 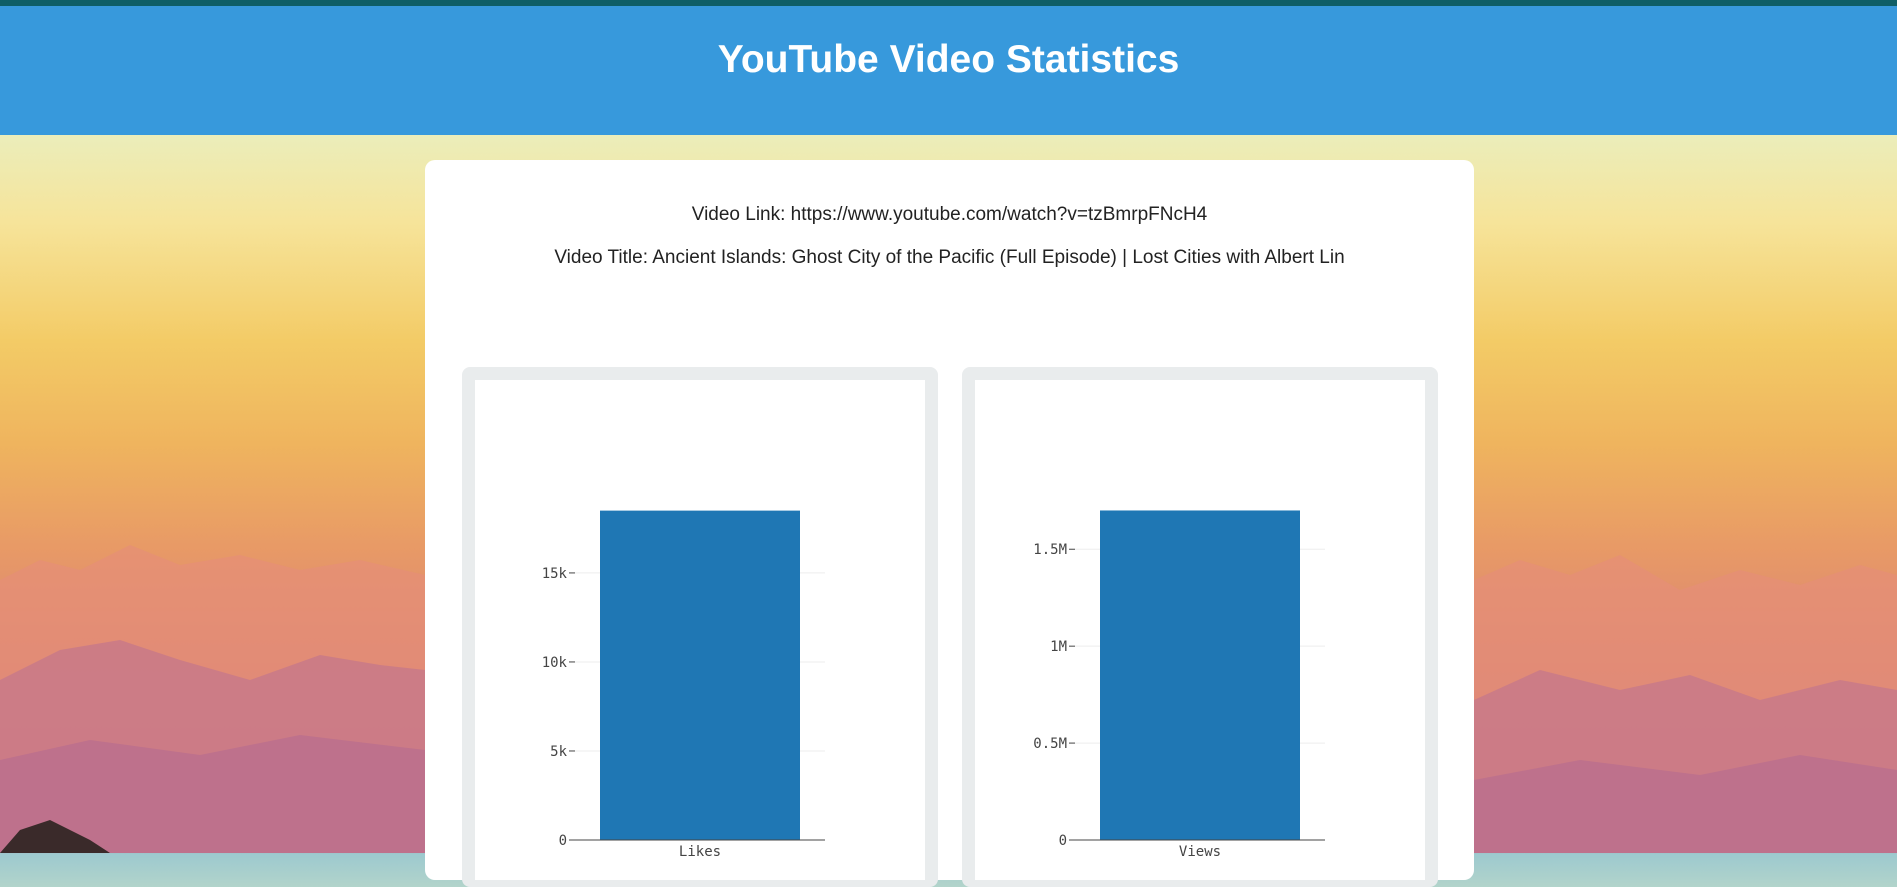 What do you see at coordinates (1050, 550) in the screenshot?
I see `views-y-tick-label: 1.5M` at bounding box center [1050, 550].